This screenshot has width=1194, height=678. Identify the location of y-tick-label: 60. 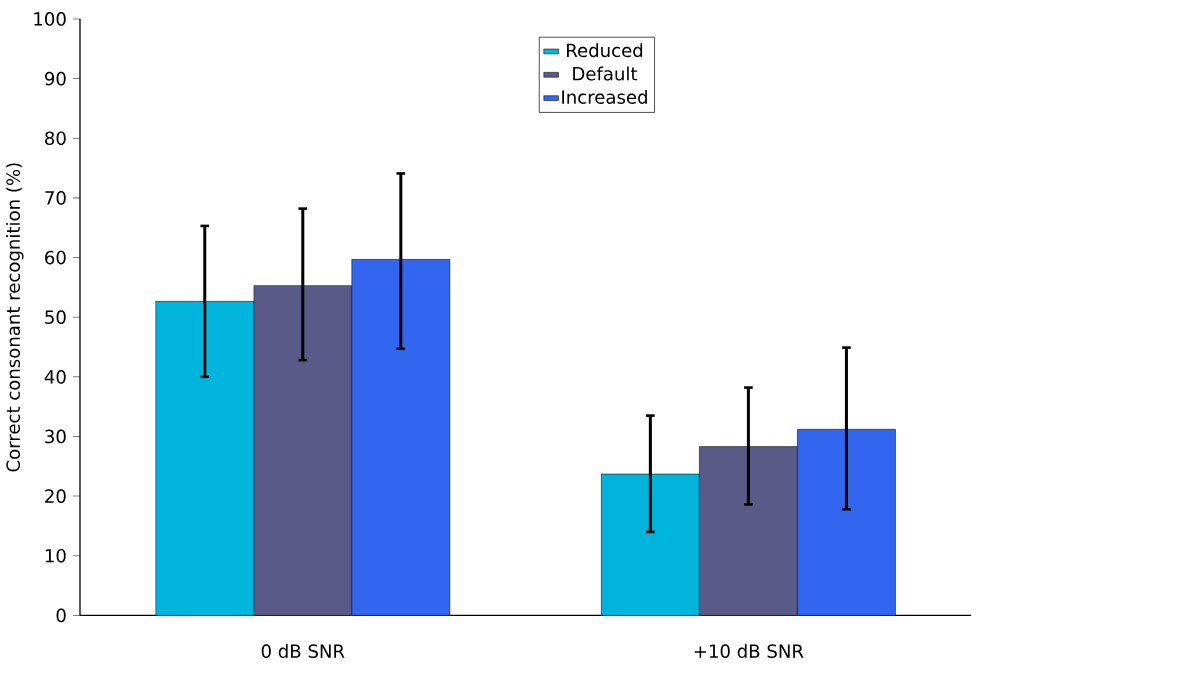
(55, 257).